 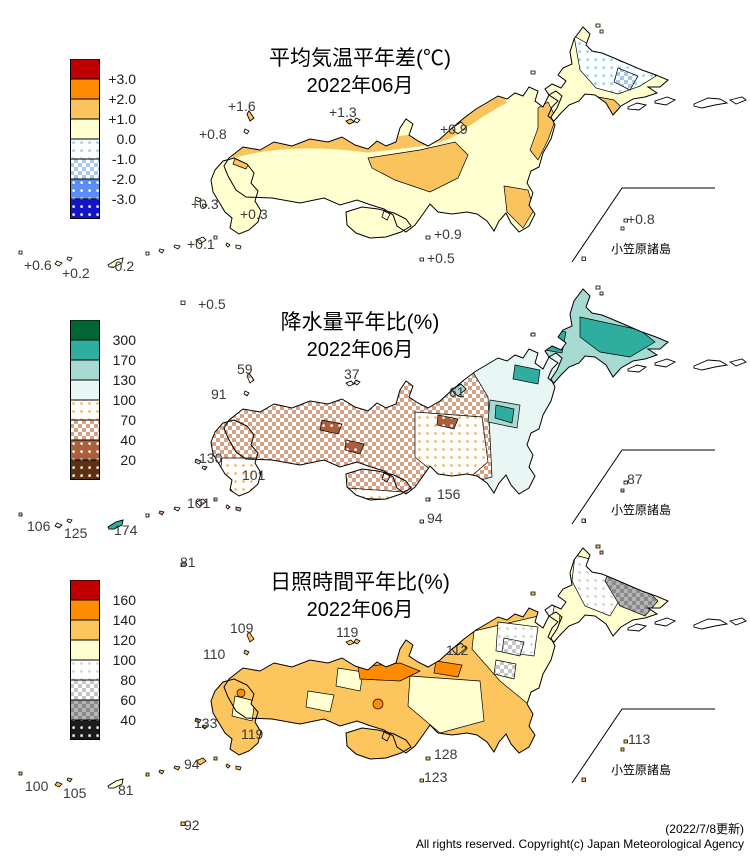 I want to click on legend-tick-label: 120, so click(x=124, y=640).